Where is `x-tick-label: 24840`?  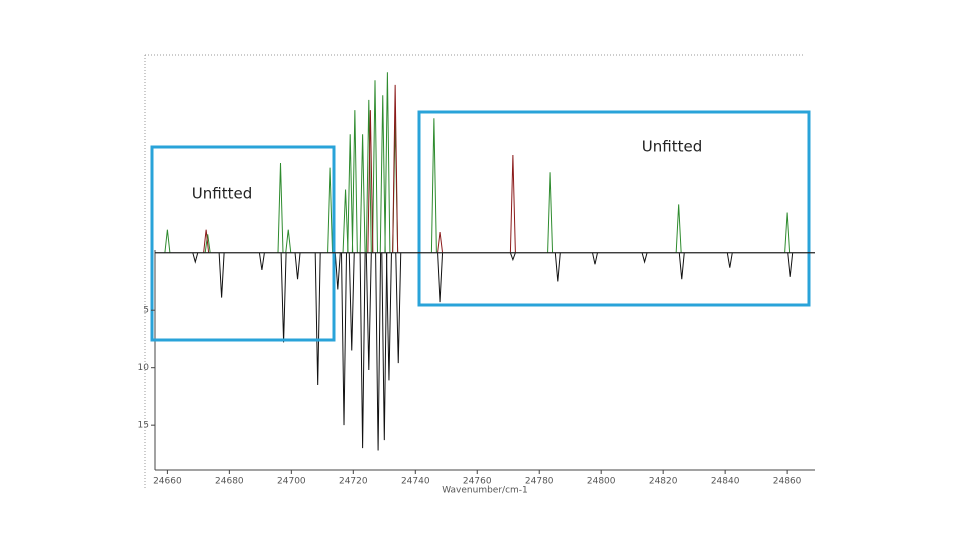
x-tick-label: 24840 is located at coordinates (725, 482).